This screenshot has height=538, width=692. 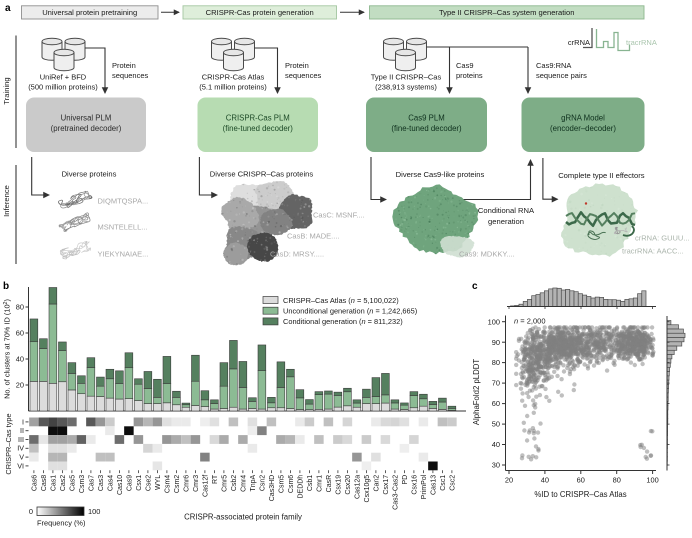 I want to click on svg-text:No. of clusters at 70% ID (102: No. of clusters at 70% ID (102), so click(x=7, y=349).